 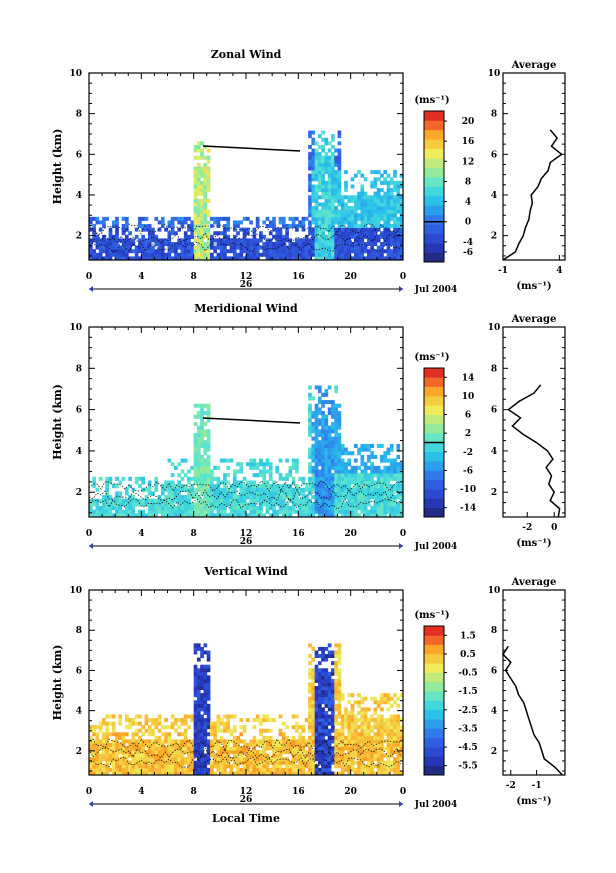 I want to click on colorbar-tick-label: 16, so click(x=468, y=142).